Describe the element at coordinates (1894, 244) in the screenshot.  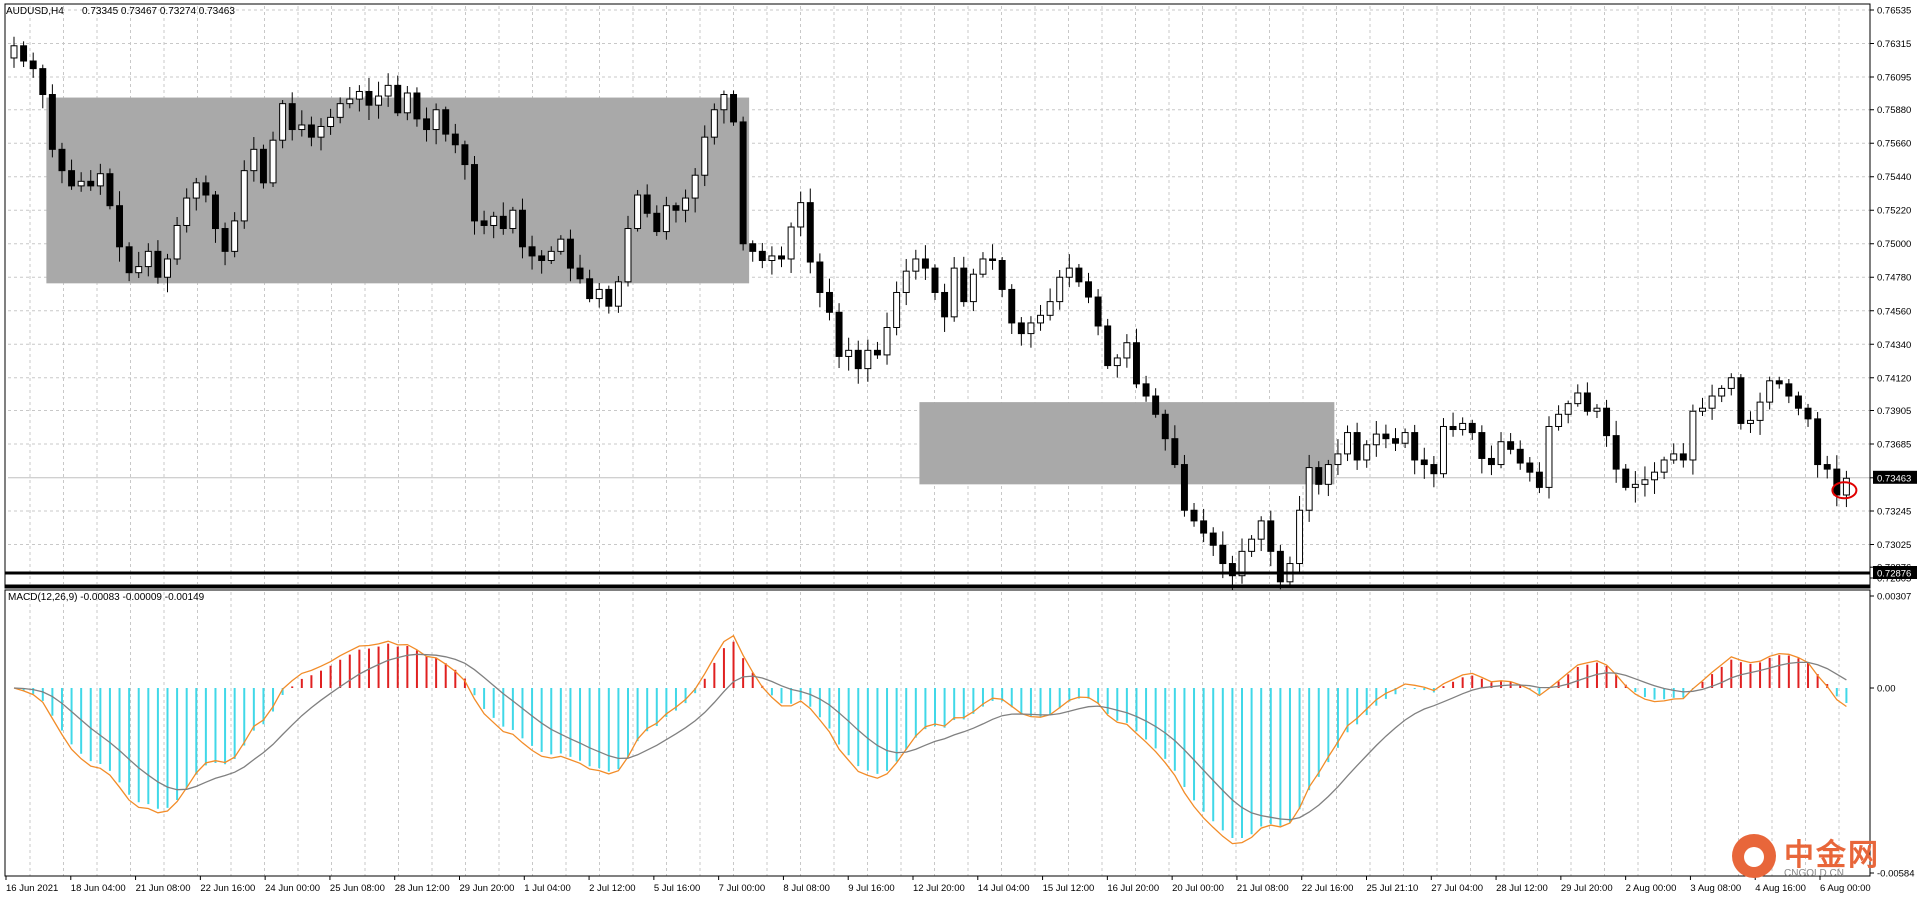
I see `price-tick-label: 0.75000` at that location.